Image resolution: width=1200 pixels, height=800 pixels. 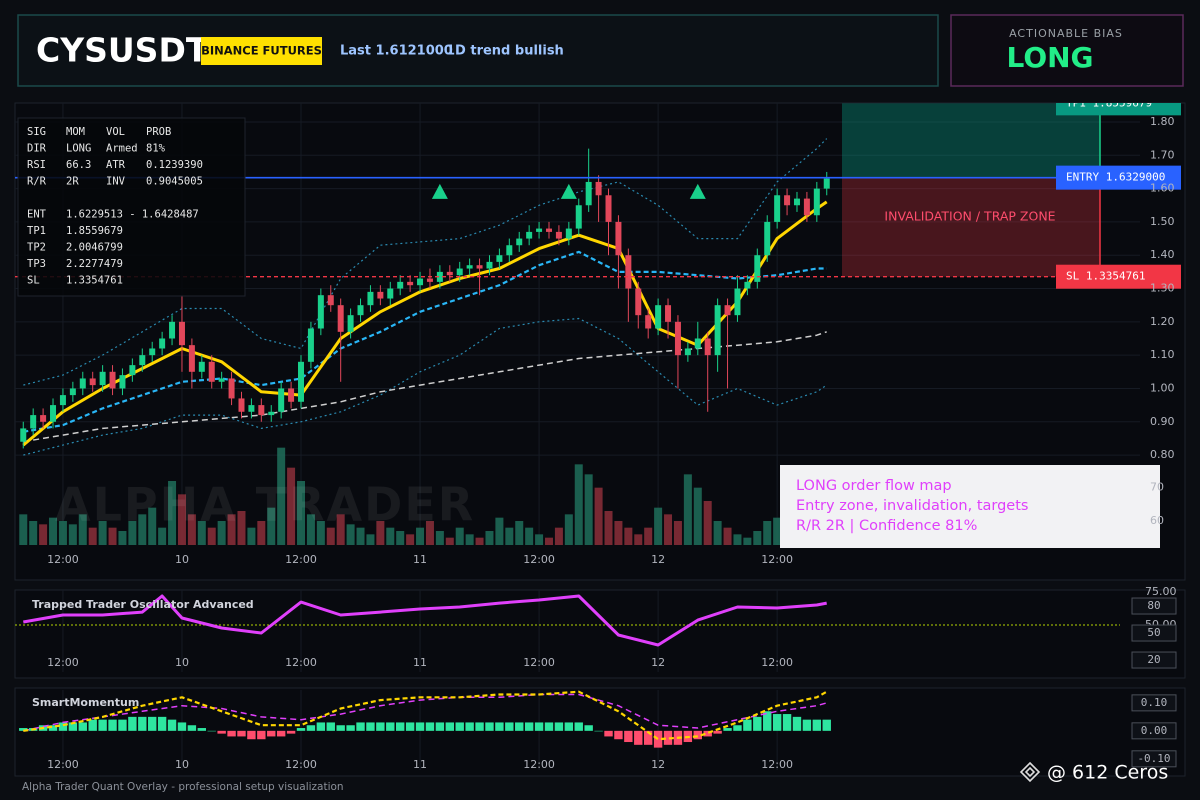 What do you see at coordinates (33, 281) in the screenshot?
I see `info-cell: SL` at bounding box center [33, 281].